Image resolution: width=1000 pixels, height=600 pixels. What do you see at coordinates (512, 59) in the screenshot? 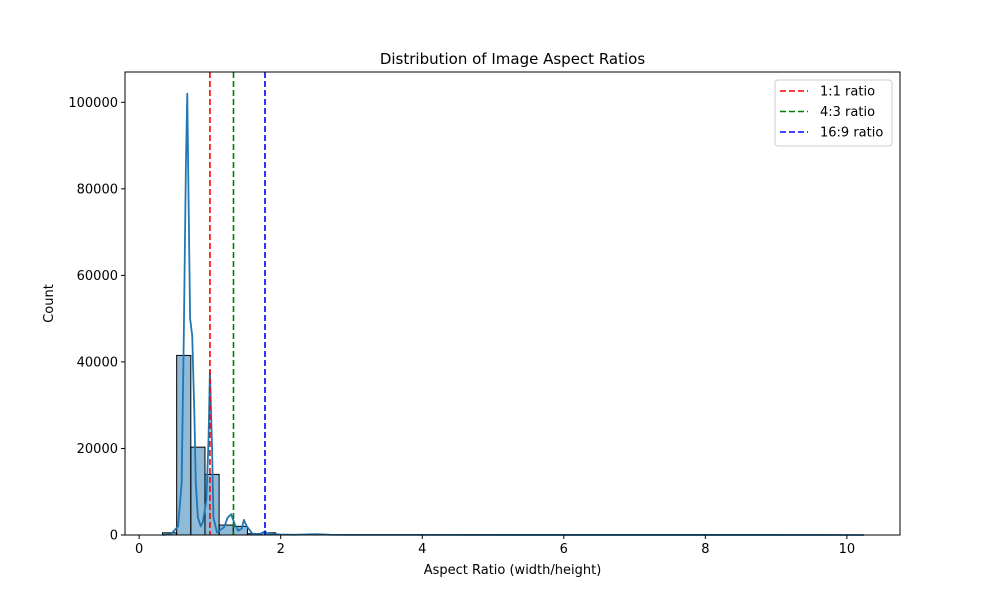
I see `chart-title: Distribution of Image Aspect Ratios` at bounding box center [512, 59].